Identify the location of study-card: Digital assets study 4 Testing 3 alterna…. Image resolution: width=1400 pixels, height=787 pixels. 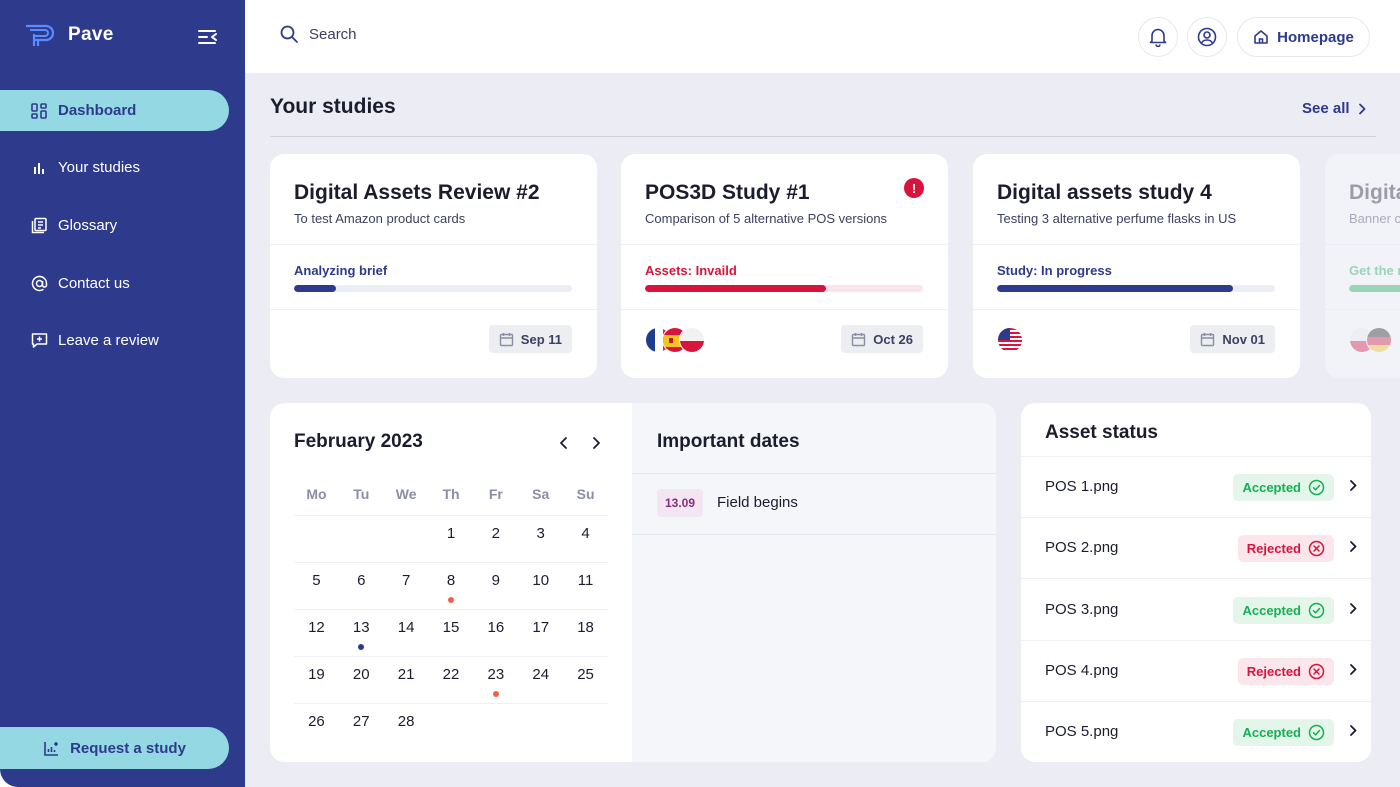
(1136, 266).